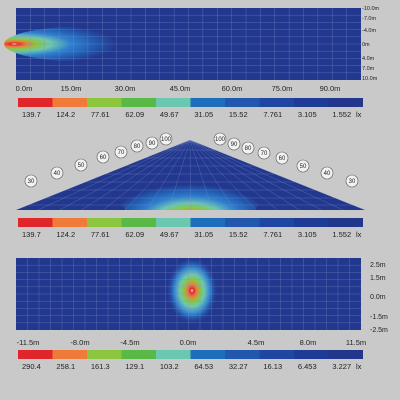 This screenshot has height=400, width=400. I want to click on x-tick-label: -4.5m, so click(129, 342).